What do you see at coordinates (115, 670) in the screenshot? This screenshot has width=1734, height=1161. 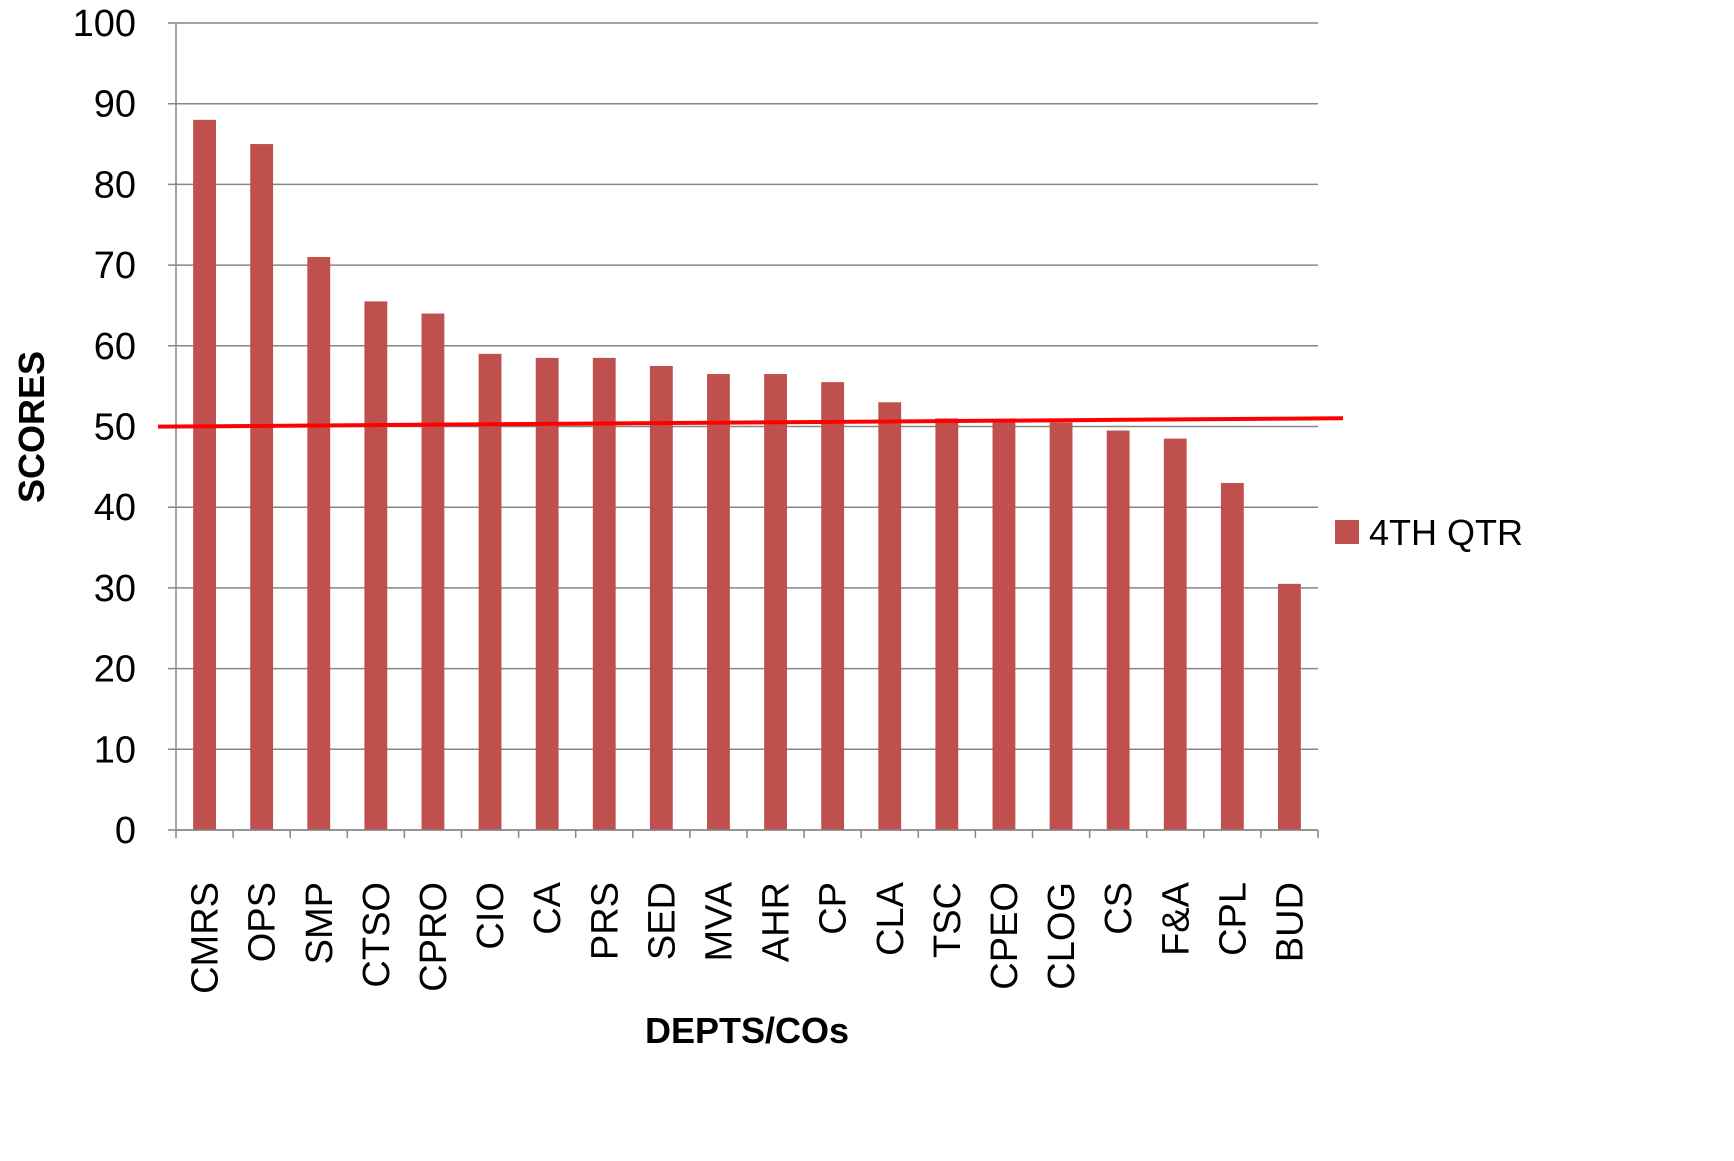 I see `y-tick-label: 20` at bounding box center [115, 670].